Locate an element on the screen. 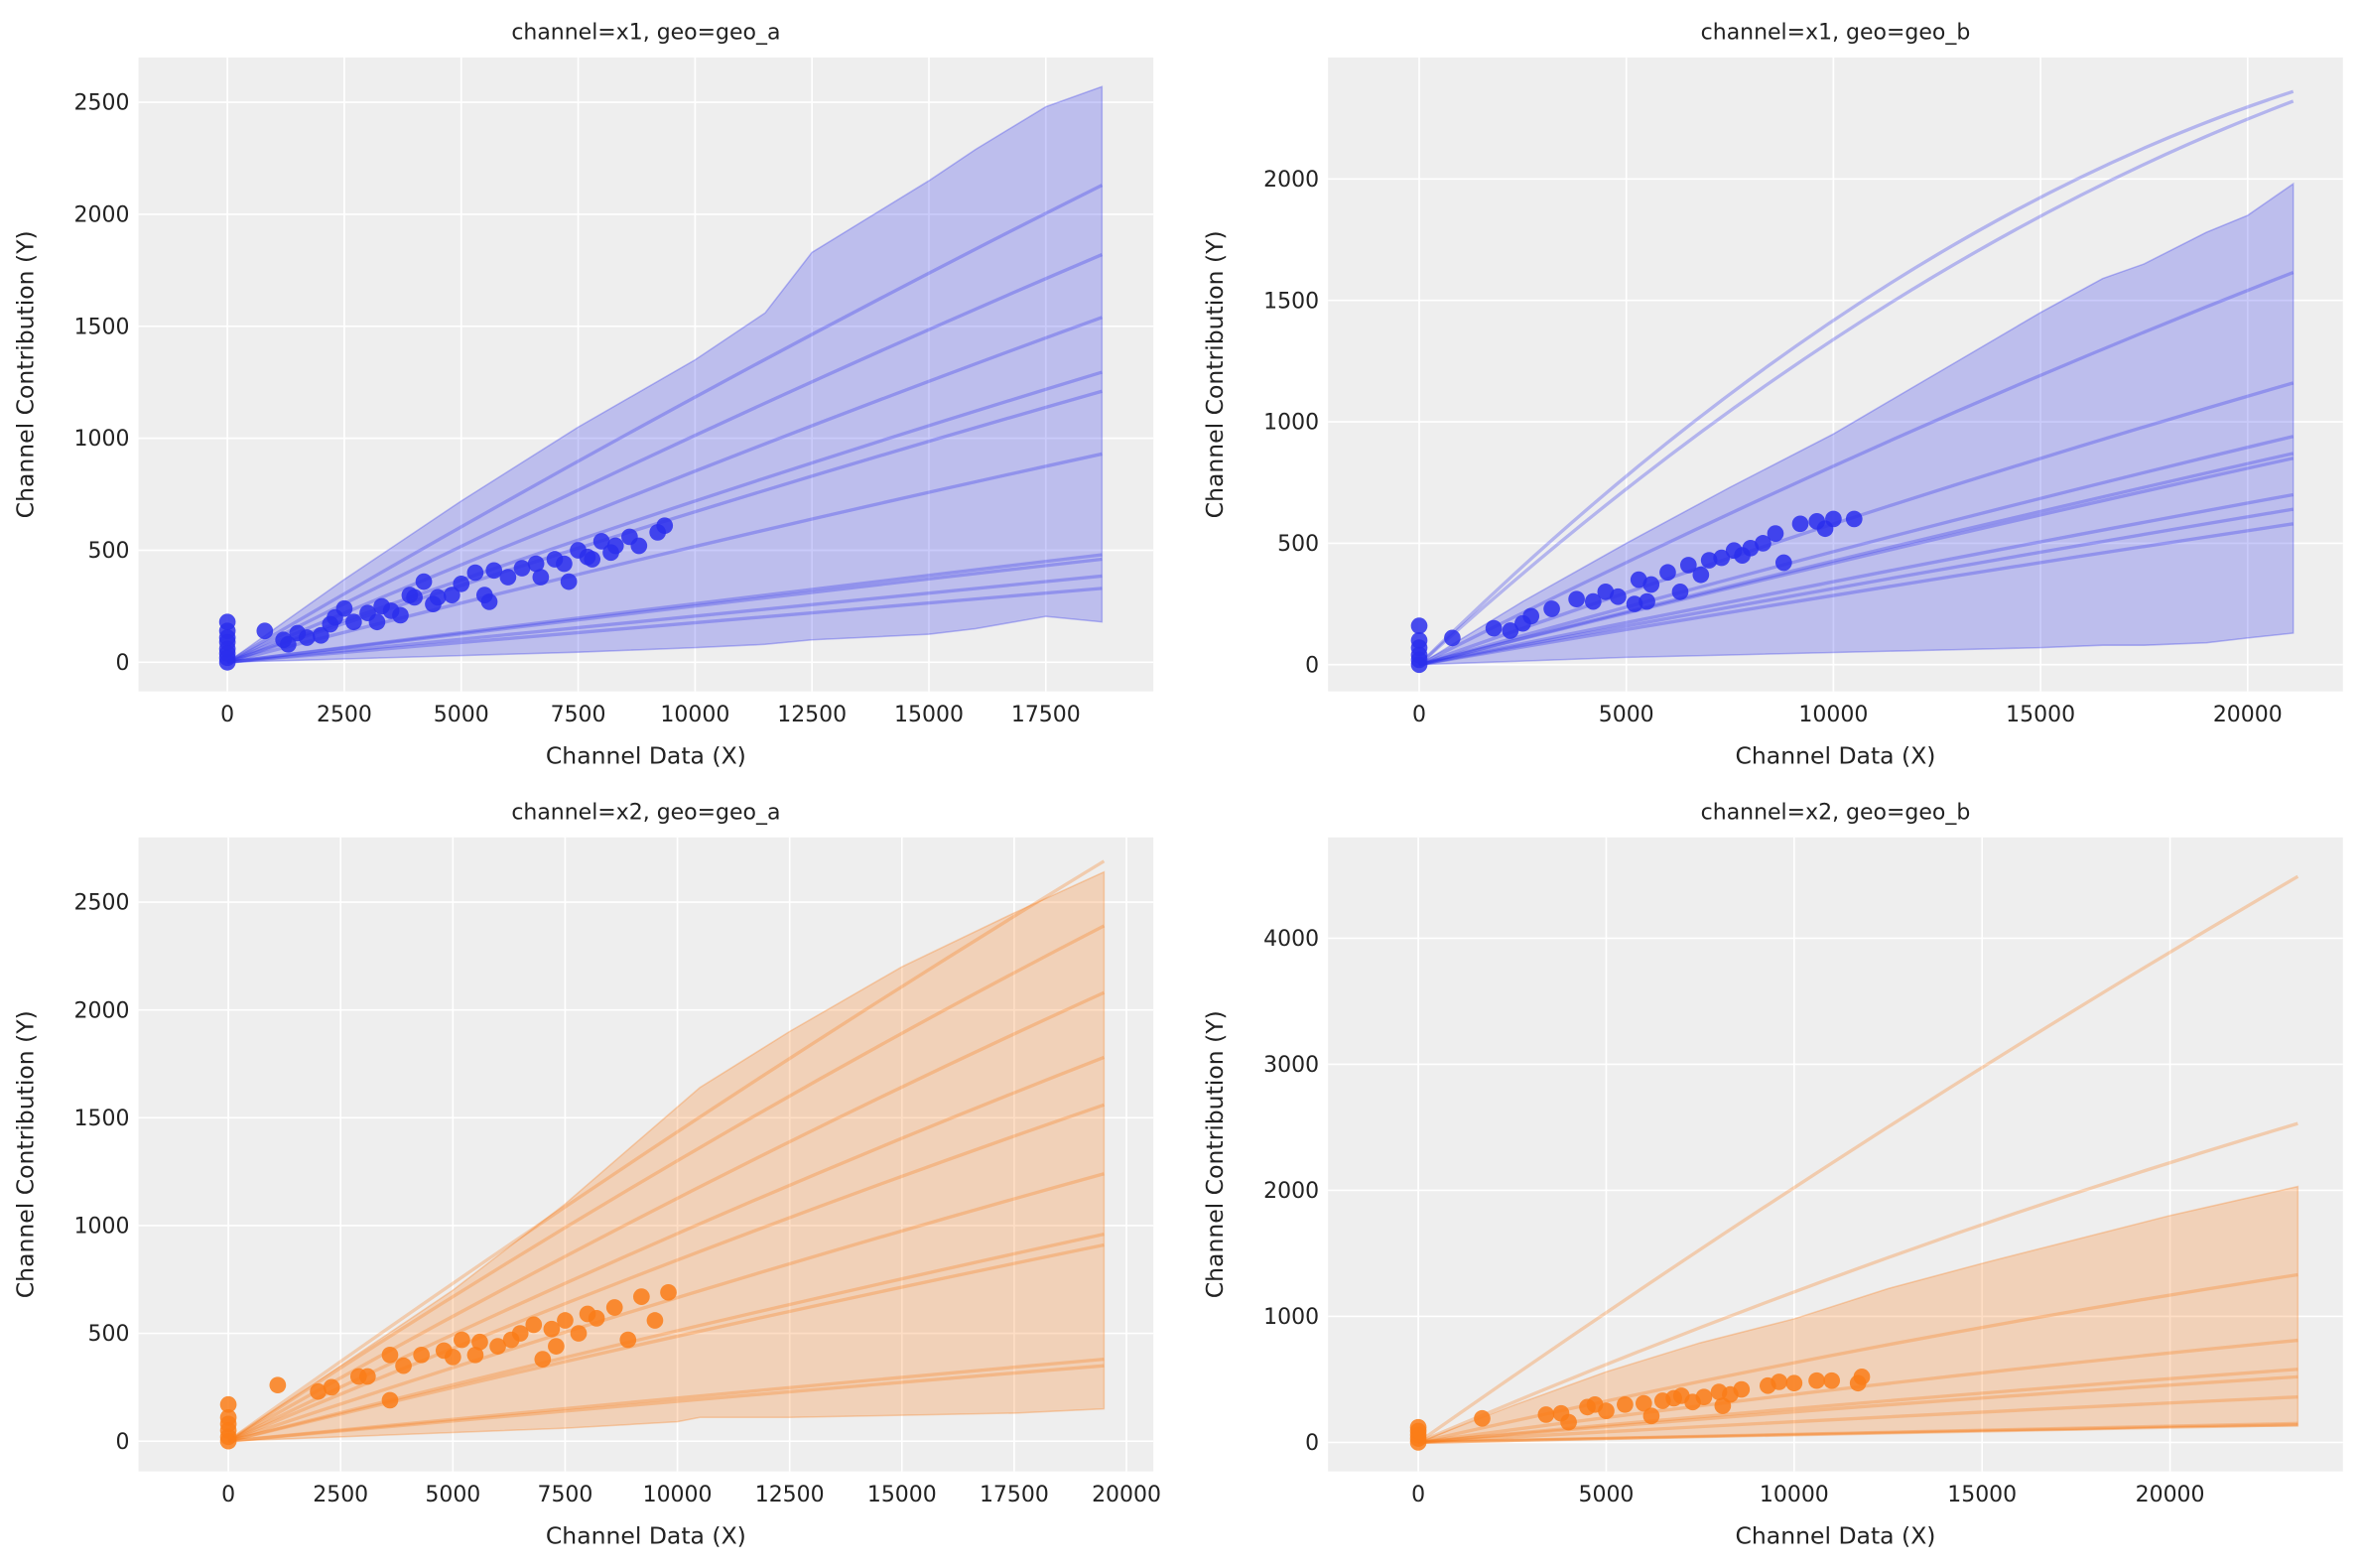 The width and height of the screenshot is (2361, 1568). subplot-title: channel=x1, geo=geo_a is located at coordinates (645, 33).